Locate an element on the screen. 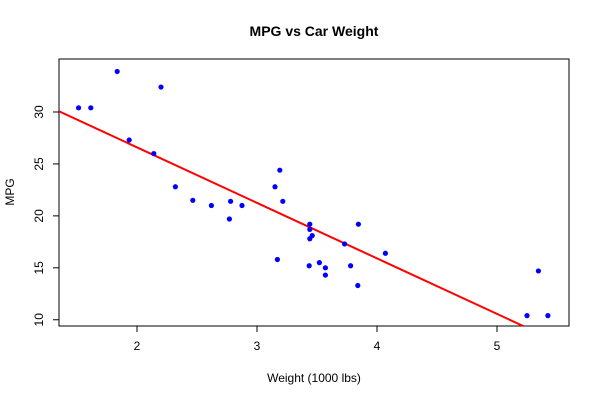 The image size is (600, 400). y-tick-label: 10 is located at coordinates (39, 320).